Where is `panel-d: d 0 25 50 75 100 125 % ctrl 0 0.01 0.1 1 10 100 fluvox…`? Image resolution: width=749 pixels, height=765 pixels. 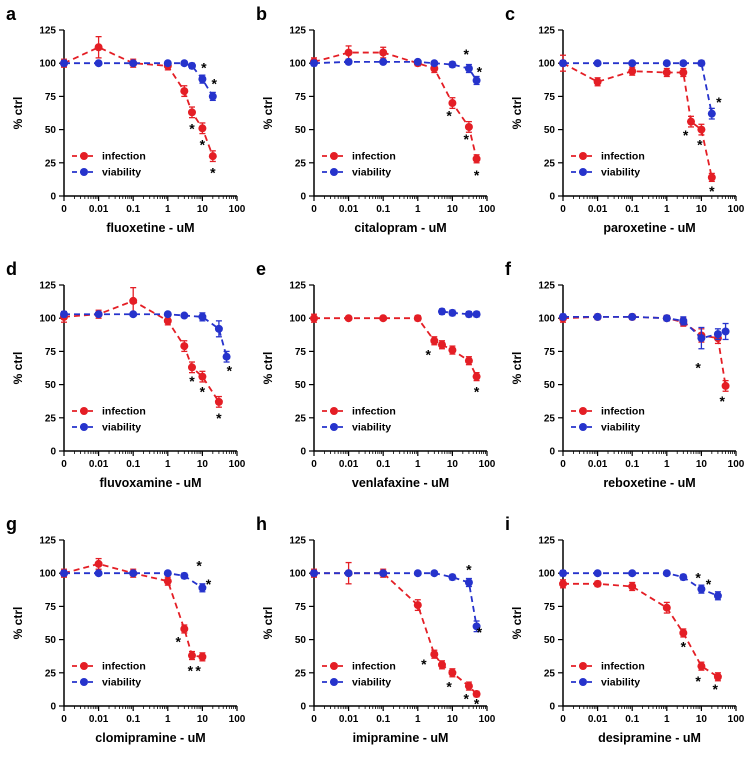
panel-d: d 0 25 50 75 100 125 % ctrl 0 0.01 0.1 1 10 100 fluvox… is located at coordinates (124, 382).